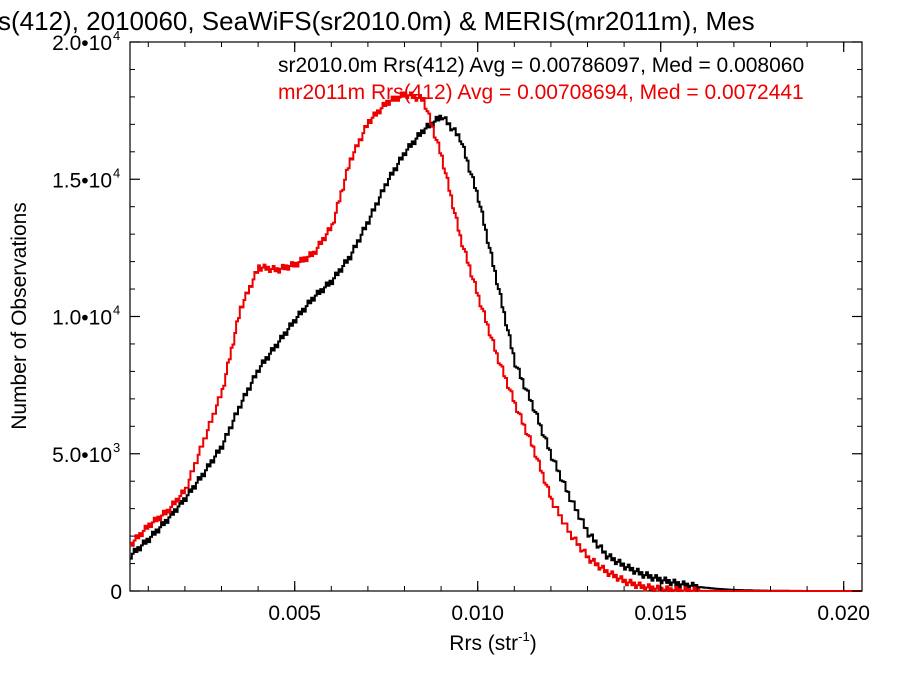 This screenshot has width=900, height=675. What do you see at coordinates (82, 180) in the screenshot?
I see `y-tick-label: 1.5•10` at bounding box center [82, 180].